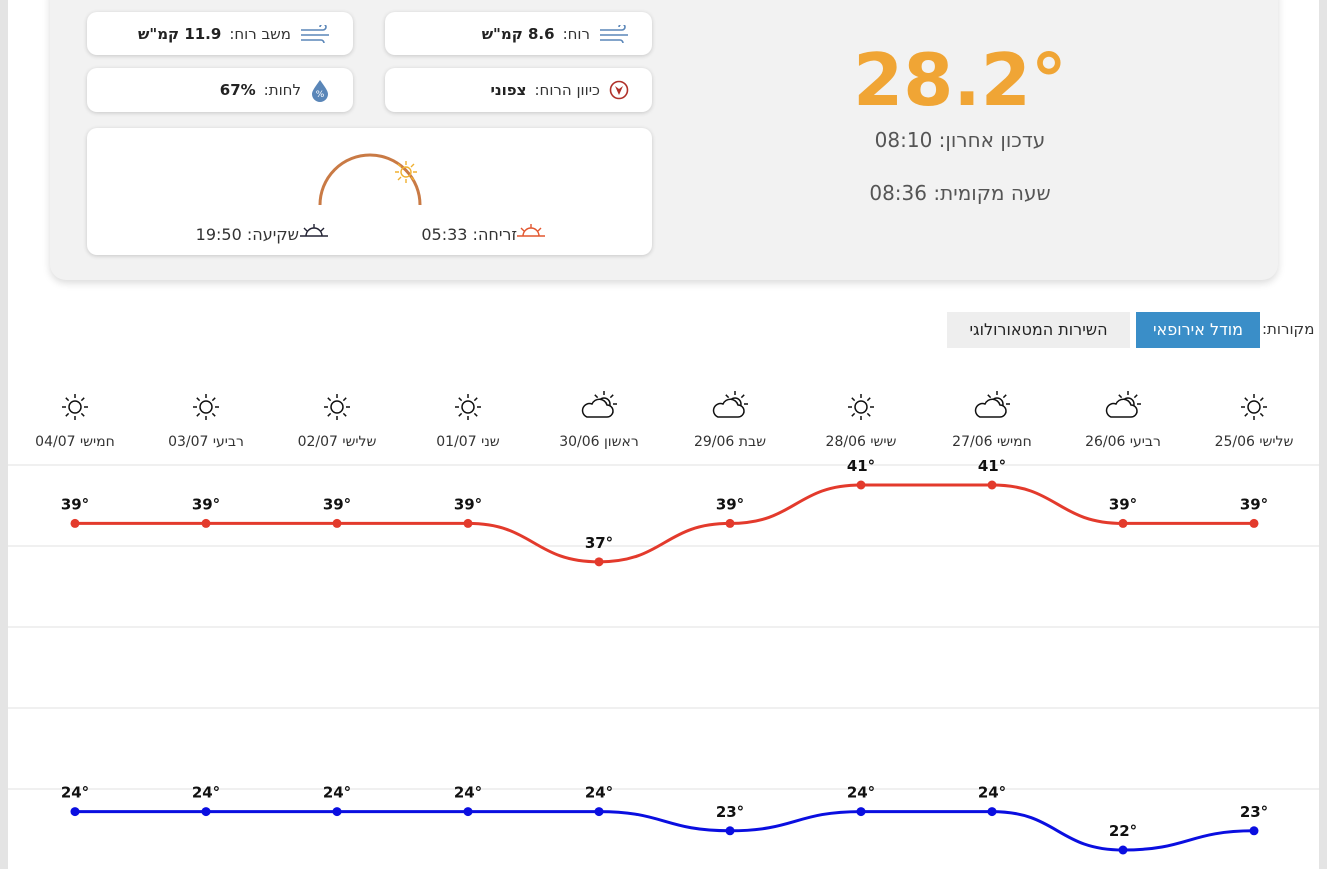 The height and width of the screenshot is (869, 1327). What do you see at coordinates (237, 90) in the screenshot?
I see `humidity-value: 67%` at bounding box center [237, 90].